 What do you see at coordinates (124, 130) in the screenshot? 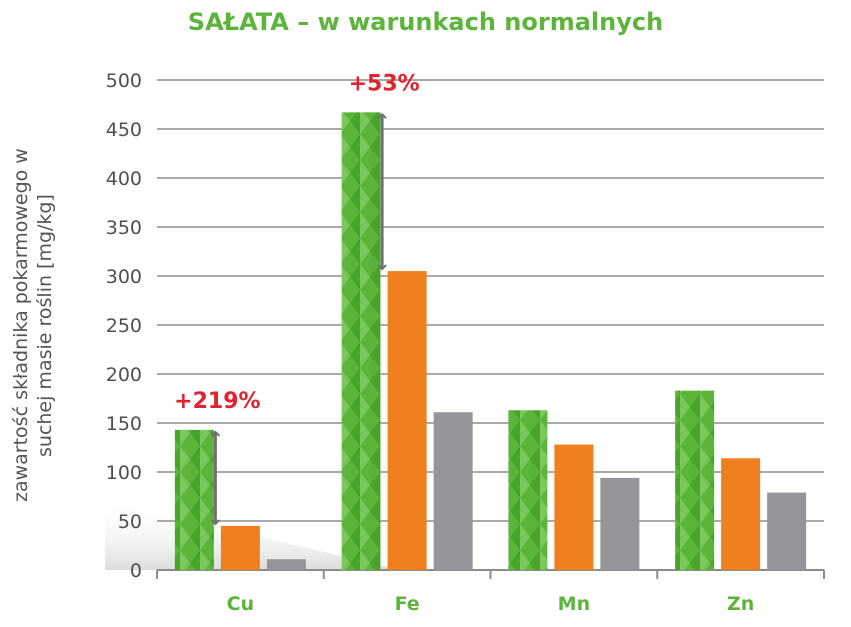
I see `y-tick-label: 450` at bounding box center [124, 130].